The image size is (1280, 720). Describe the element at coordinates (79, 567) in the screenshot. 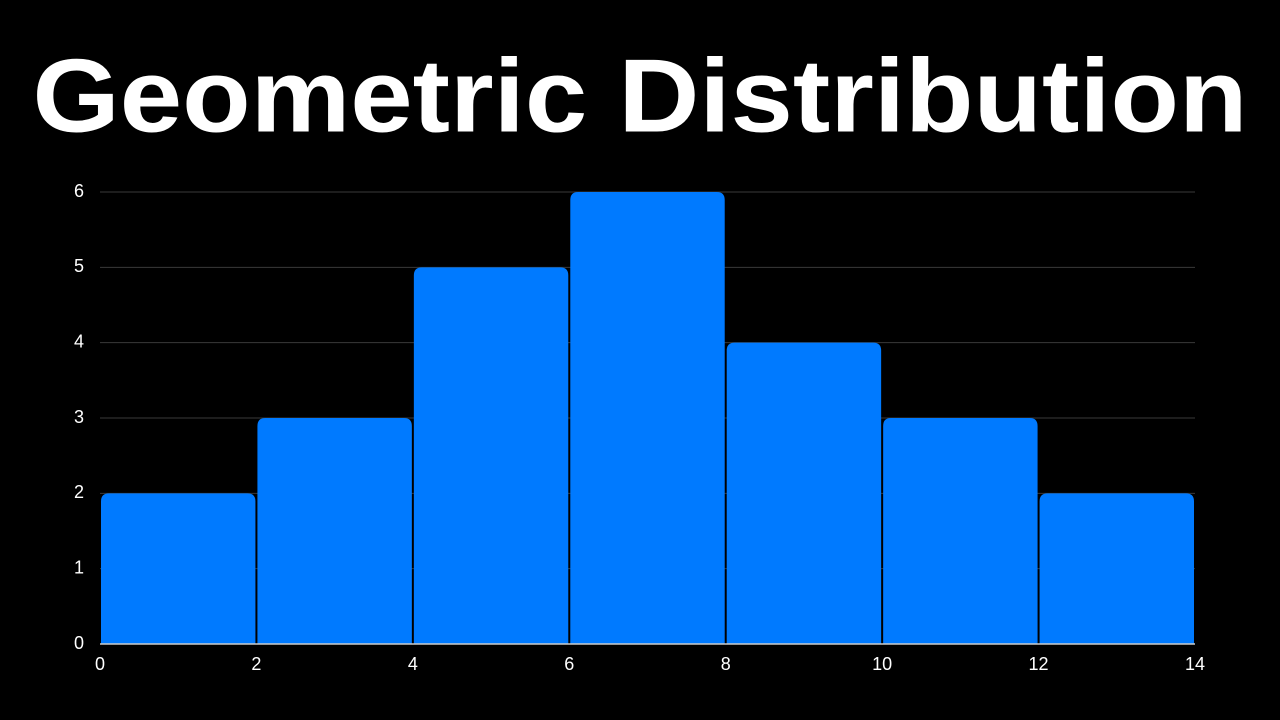

I see `y-tick-label: 1` at that location.